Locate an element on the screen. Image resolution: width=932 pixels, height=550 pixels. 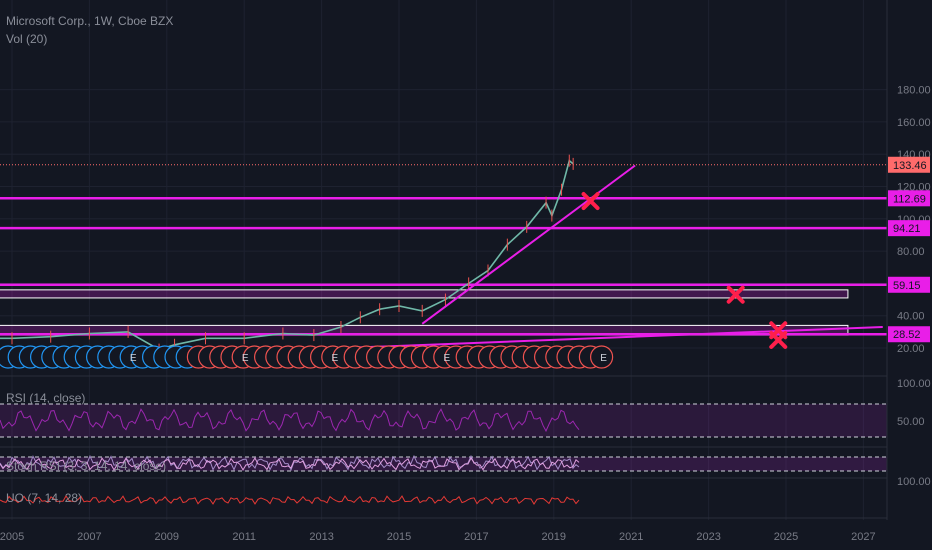
time-axis-bg is located at coordinates (466, 535).